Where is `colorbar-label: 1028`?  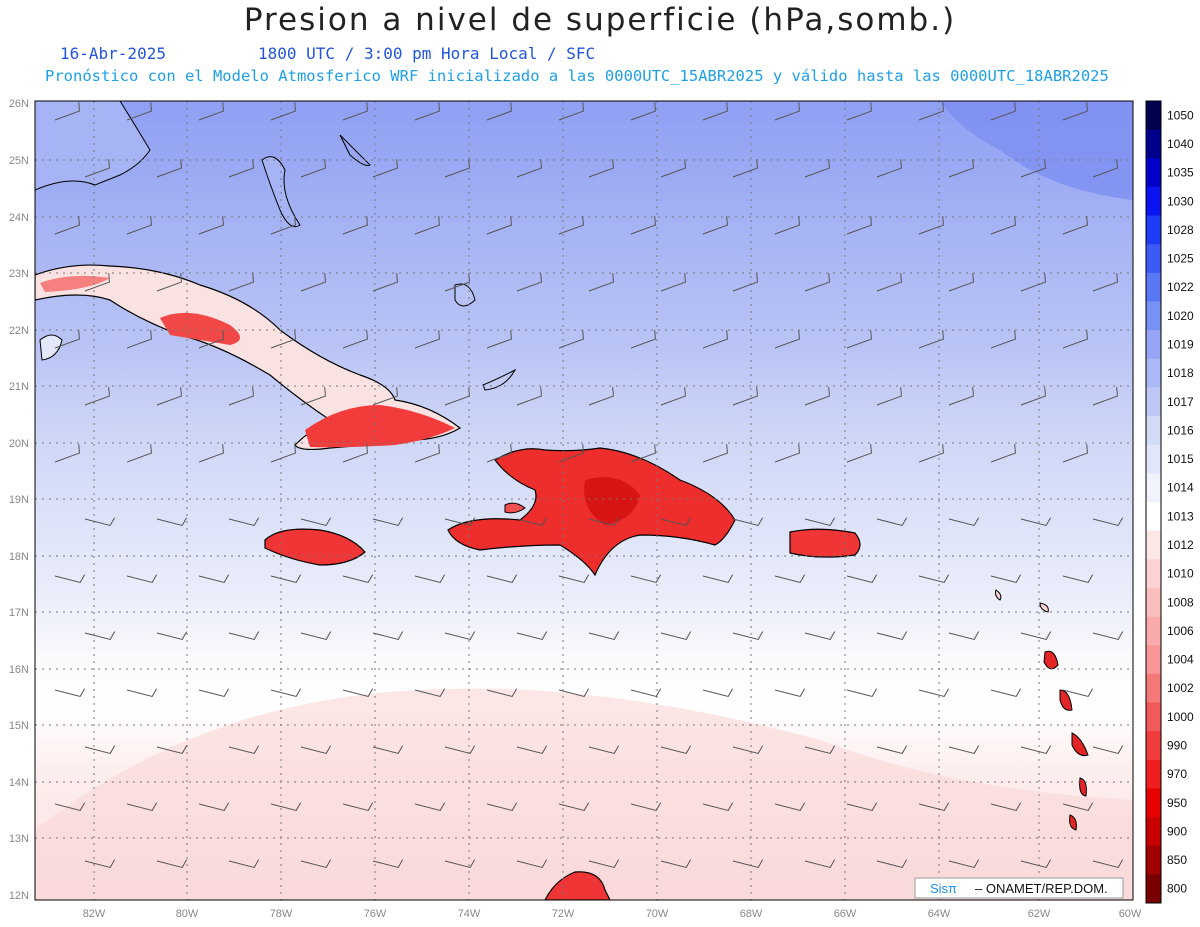 colorbar-label: 1028 is located at coordinates (1180, 230).